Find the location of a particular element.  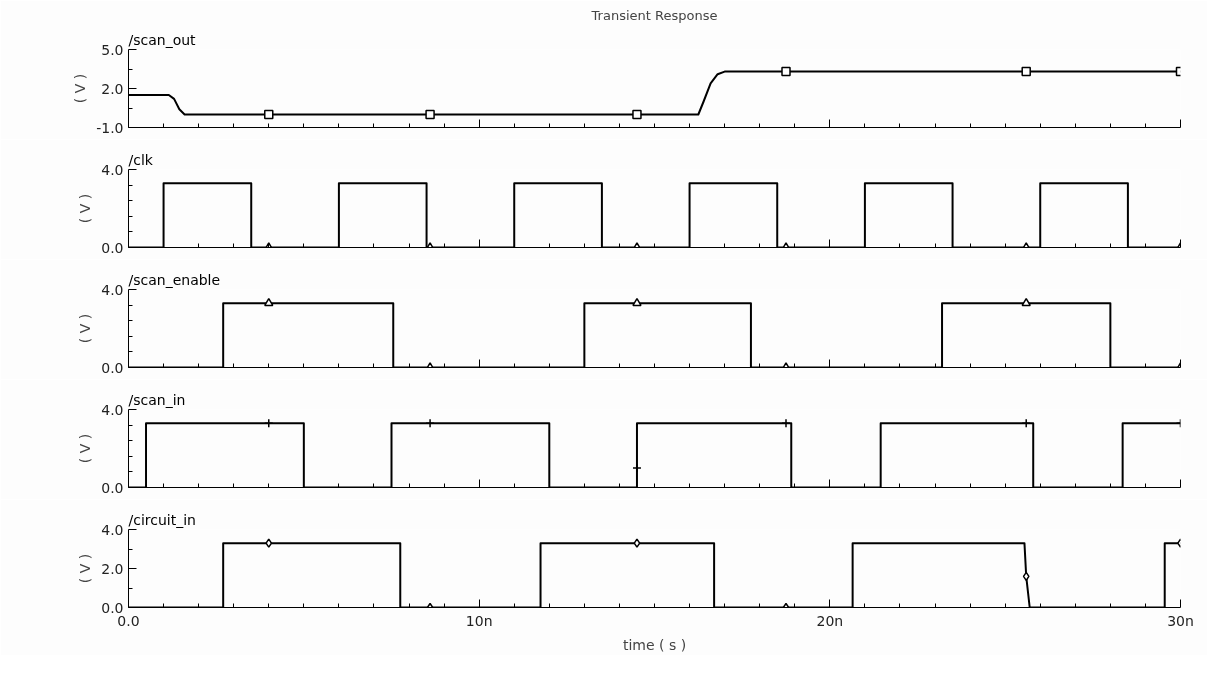

y-tick-label: -1.0 is located at coordinates (110, 127).